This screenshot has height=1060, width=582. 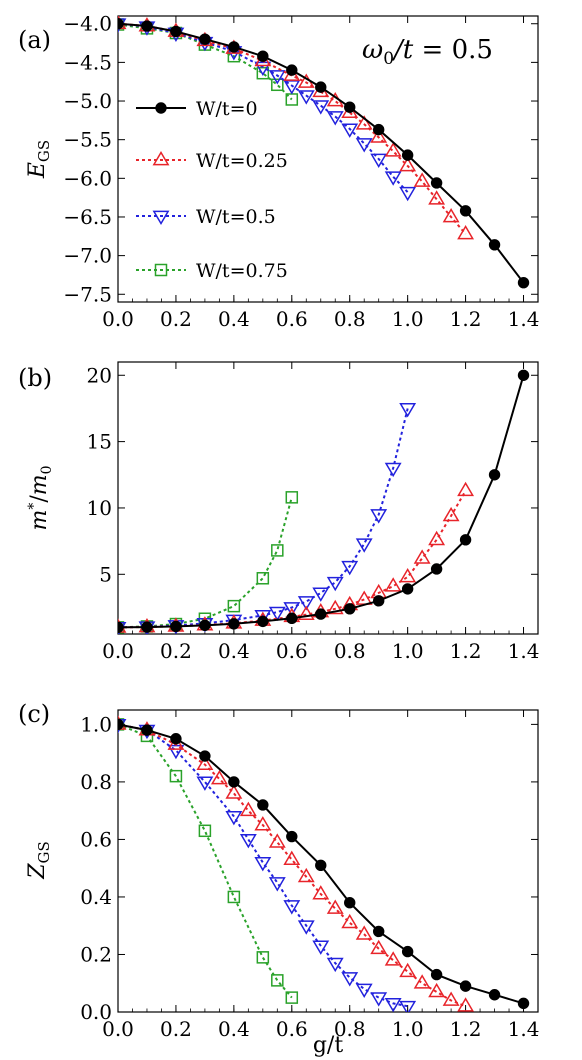 What do you see at coordinates (234, 319) in the screenshot?
I see `x-tick-label: 0.4` at bounding box center [234, 319].